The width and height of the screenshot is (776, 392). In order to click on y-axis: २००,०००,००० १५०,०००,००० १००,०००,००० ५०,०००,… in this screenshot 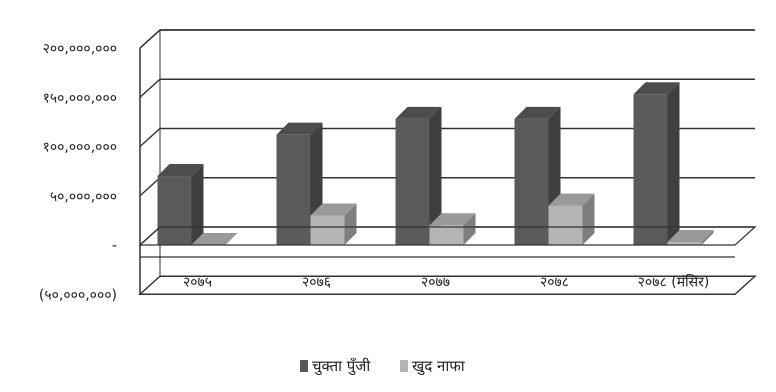, I will do `click(78, 172)`.